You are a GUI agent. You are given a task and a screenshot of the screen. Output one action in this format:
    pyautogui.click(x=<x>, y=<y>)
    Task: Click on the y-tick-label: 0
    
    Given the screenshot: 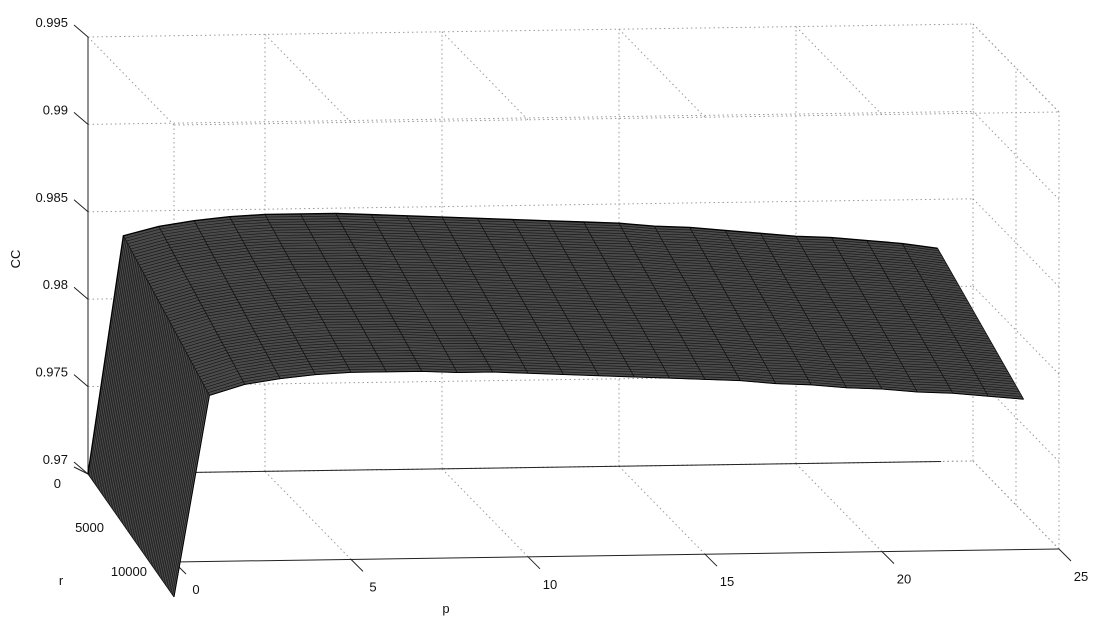 What is the action you would take?
    pyautogui.click(x=57, y=483)
    